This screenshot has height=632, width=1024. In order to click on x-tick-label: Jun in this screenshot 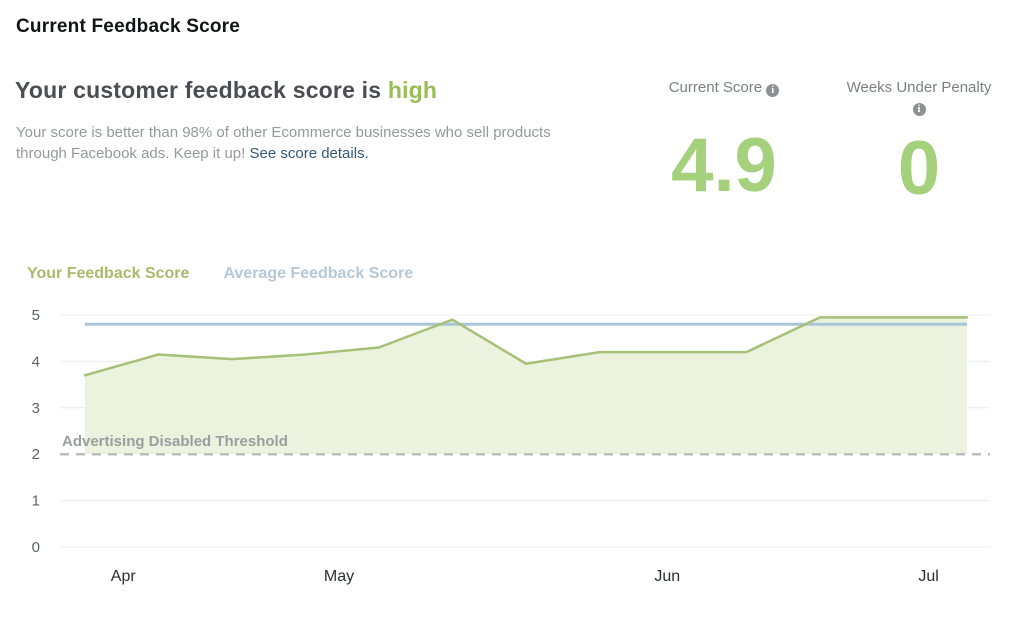, I will do `click(667, 576)`.